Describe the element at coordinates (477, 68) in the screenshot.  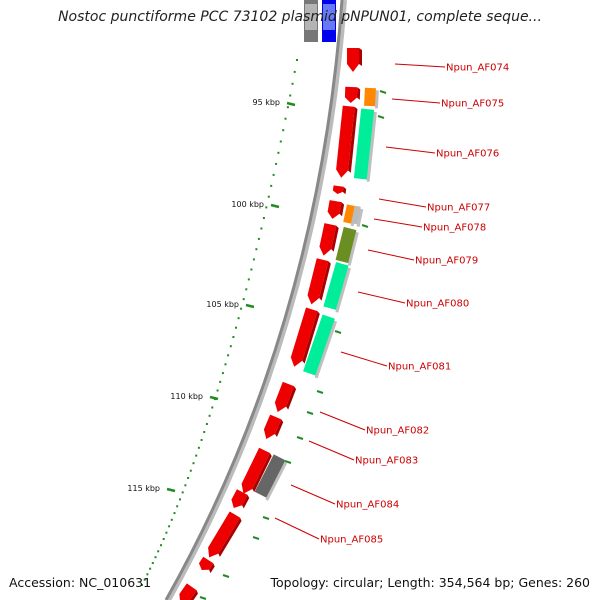
I see `gene-label-npun_af074: Npun_AF074` at that location.